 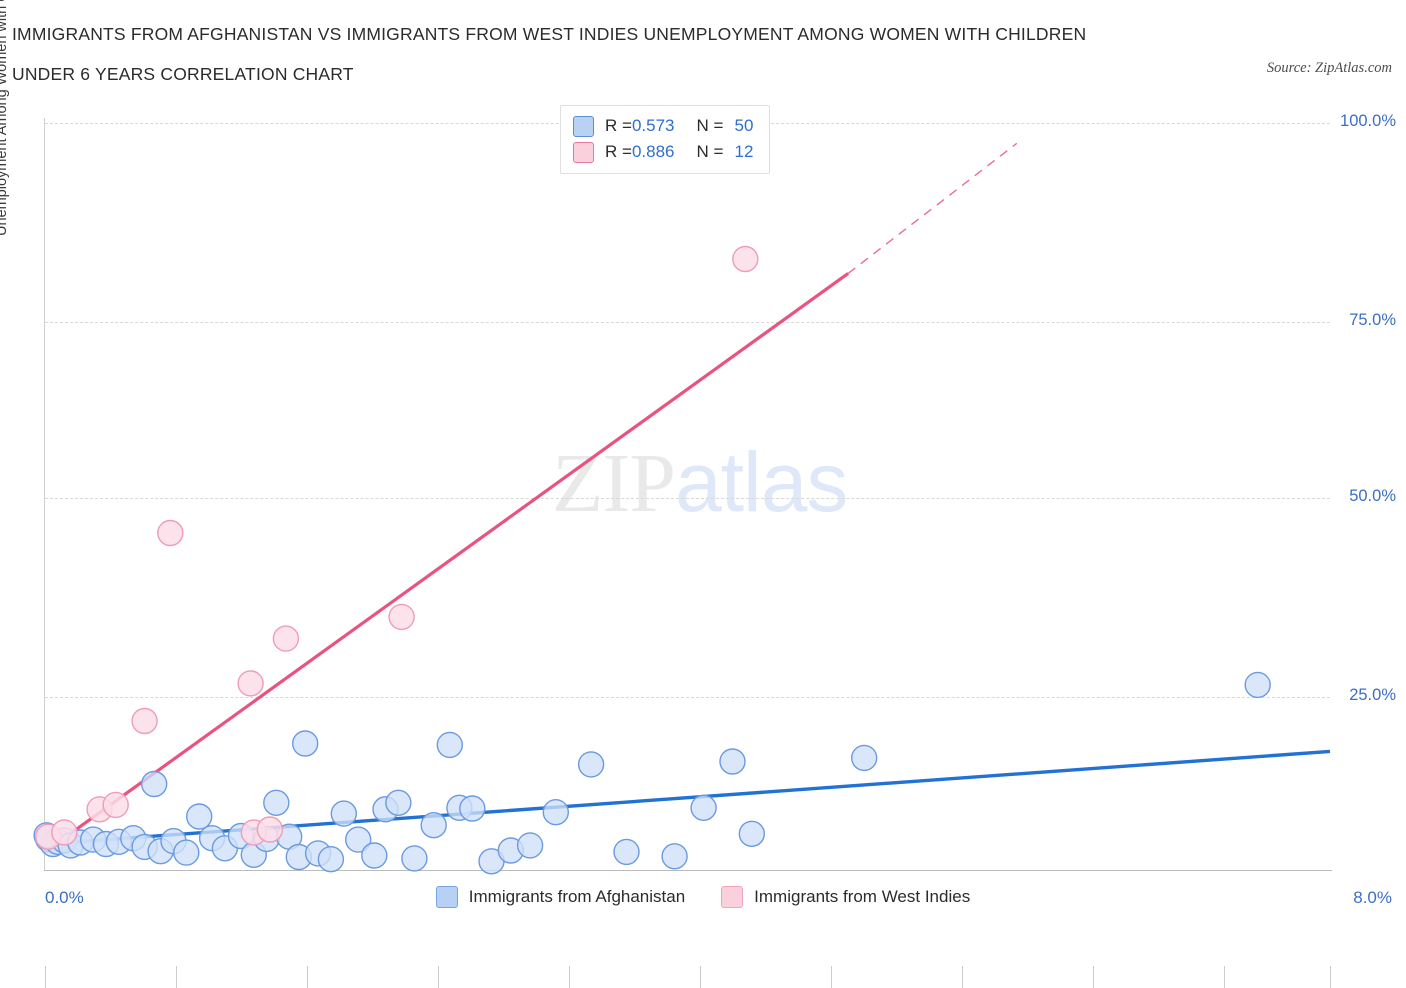 I want to click on n-value-pink: 12, so click(x=744, y=151).